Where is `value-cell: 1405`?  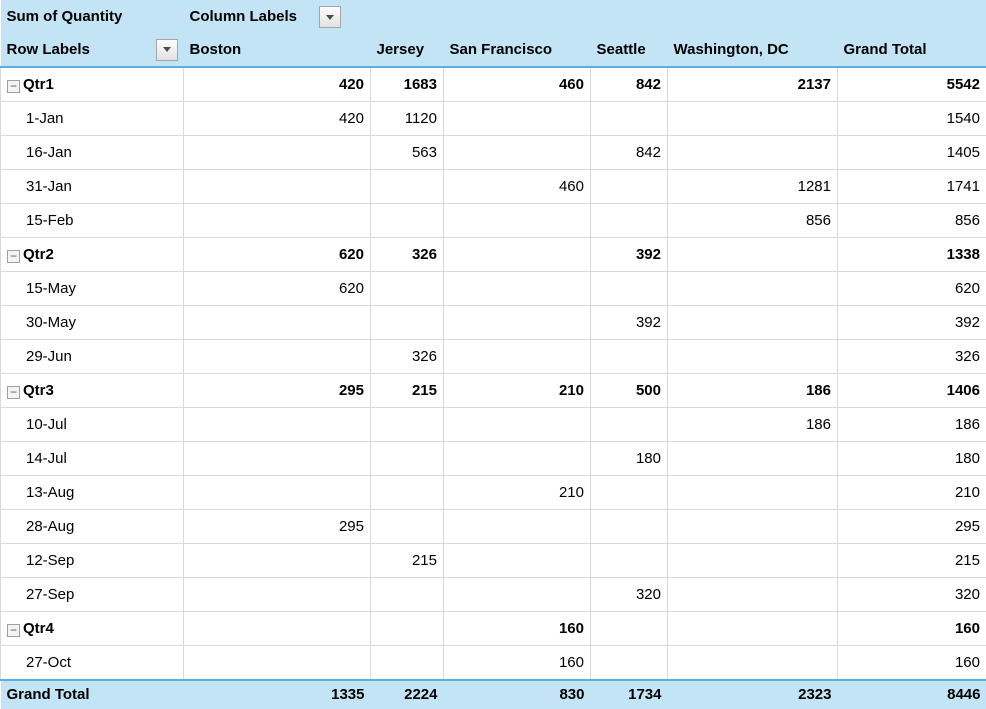 value-cell: 1405 is located at coordinates (912, 153).